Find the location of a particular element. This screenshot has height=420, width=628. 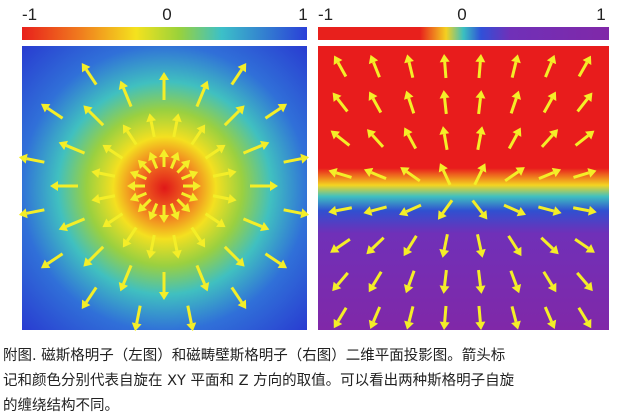

colorbar is located at coordinates (463, 33).